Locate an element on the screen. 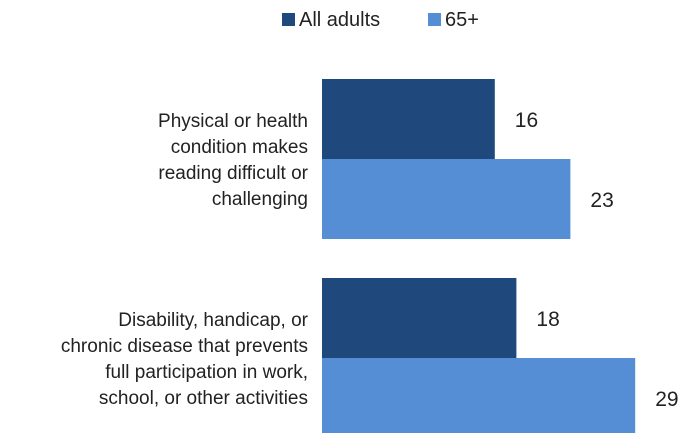 This screenshot has width=684, height=433. data-label-0-1: 23 is located at coordinates (601, 200).